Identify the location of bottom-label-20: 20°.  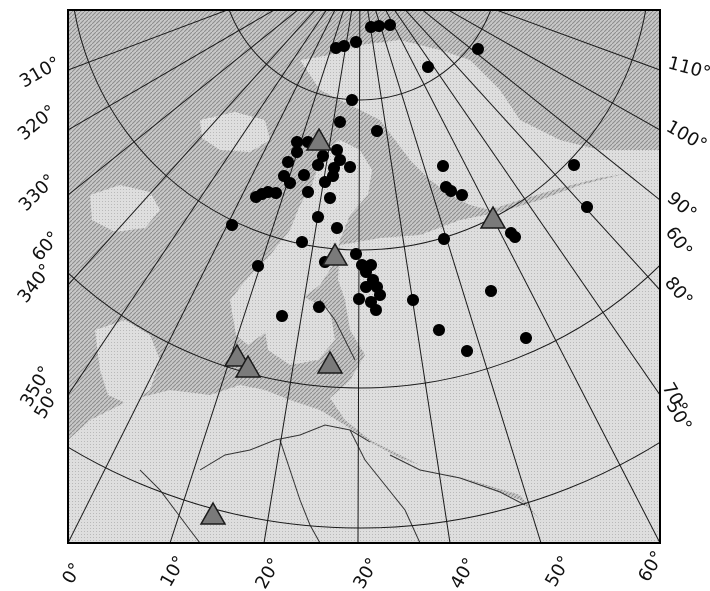
(268, 572).